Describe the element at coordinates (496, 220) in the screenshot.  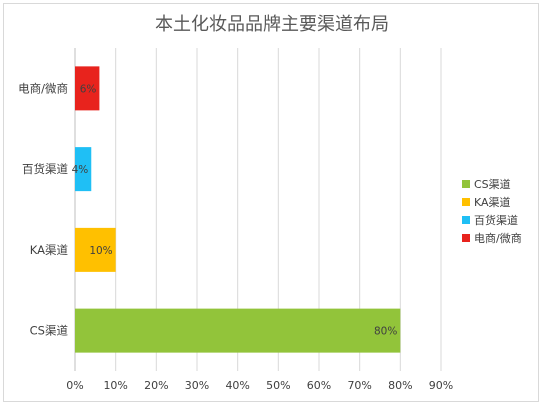
I see `legend-entry: 百货渠道` at that location.